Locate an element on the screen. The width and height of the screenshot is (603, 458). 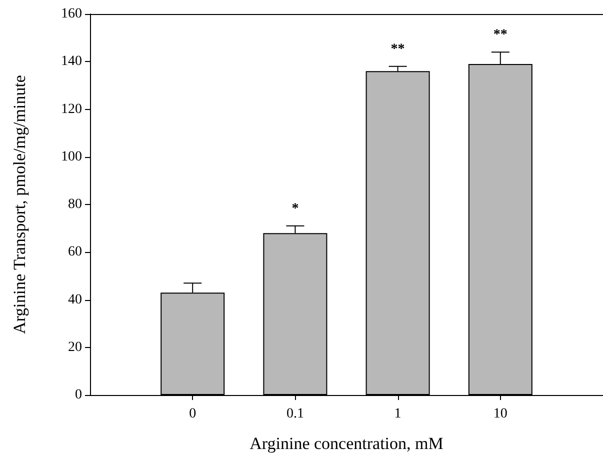
x-tick-label: 10 is located at coordinates (500, 414).